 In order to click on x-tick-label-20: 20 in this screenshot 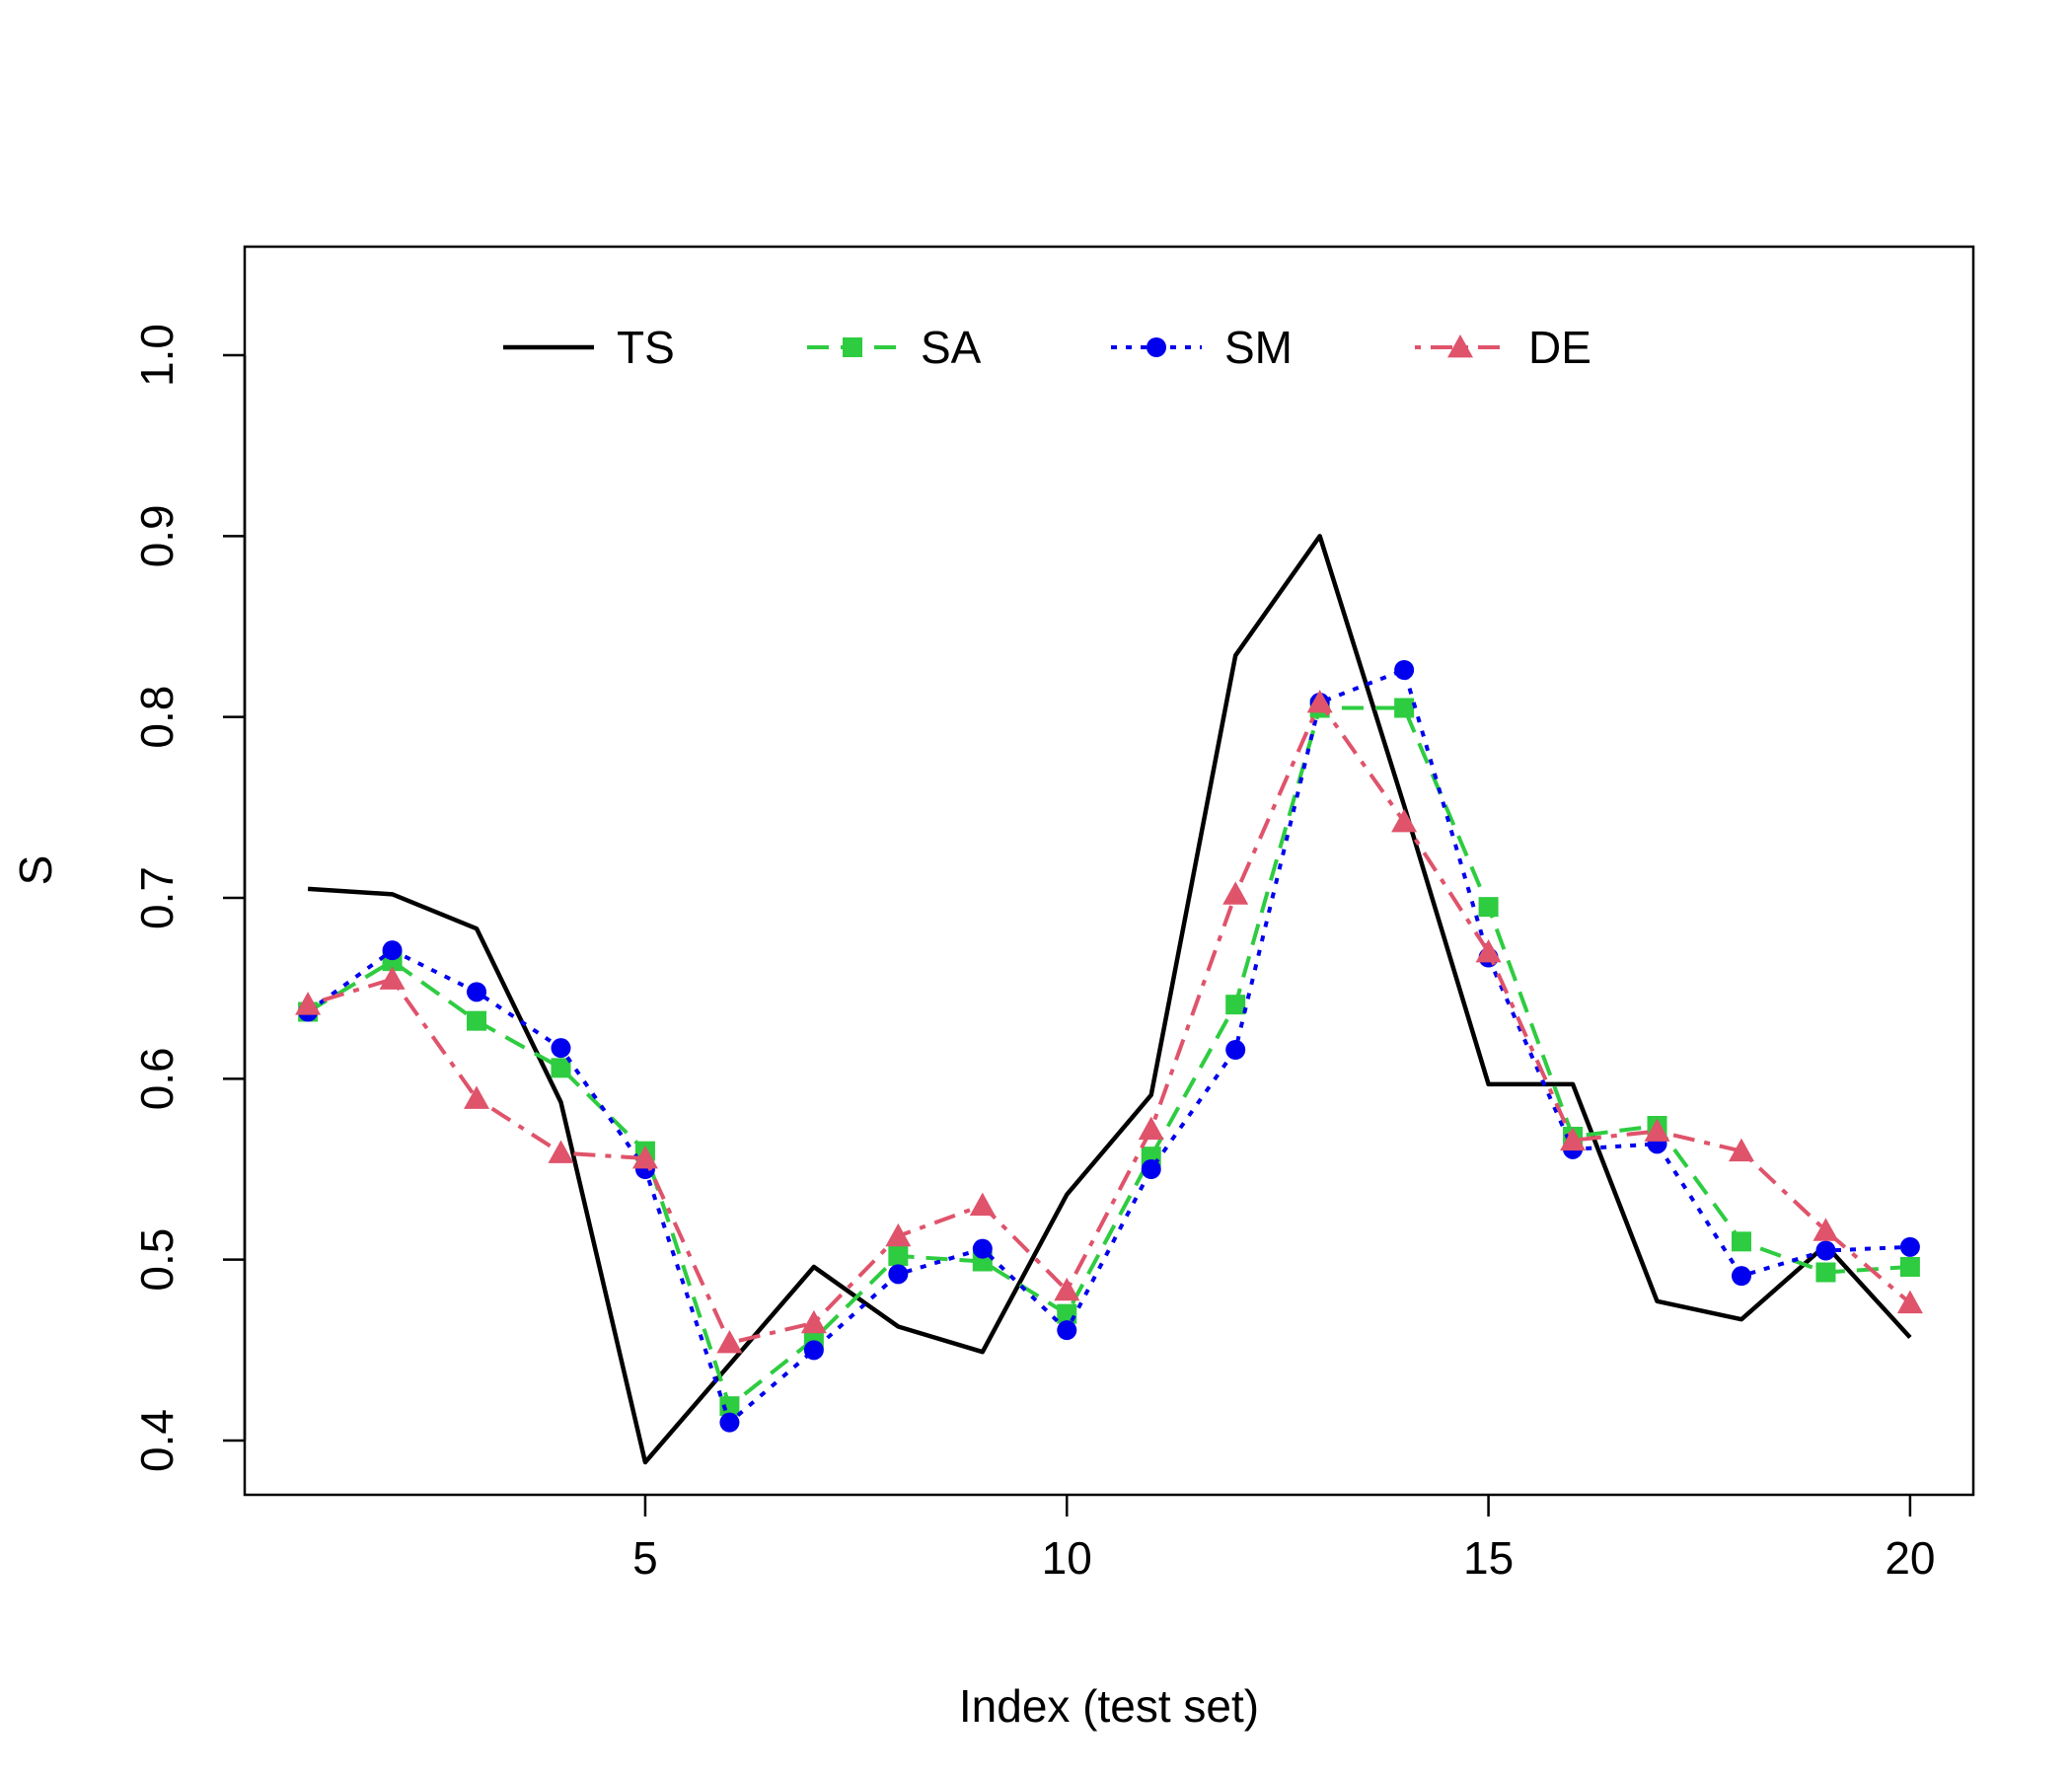, I will do `click(1910, 1558)`.